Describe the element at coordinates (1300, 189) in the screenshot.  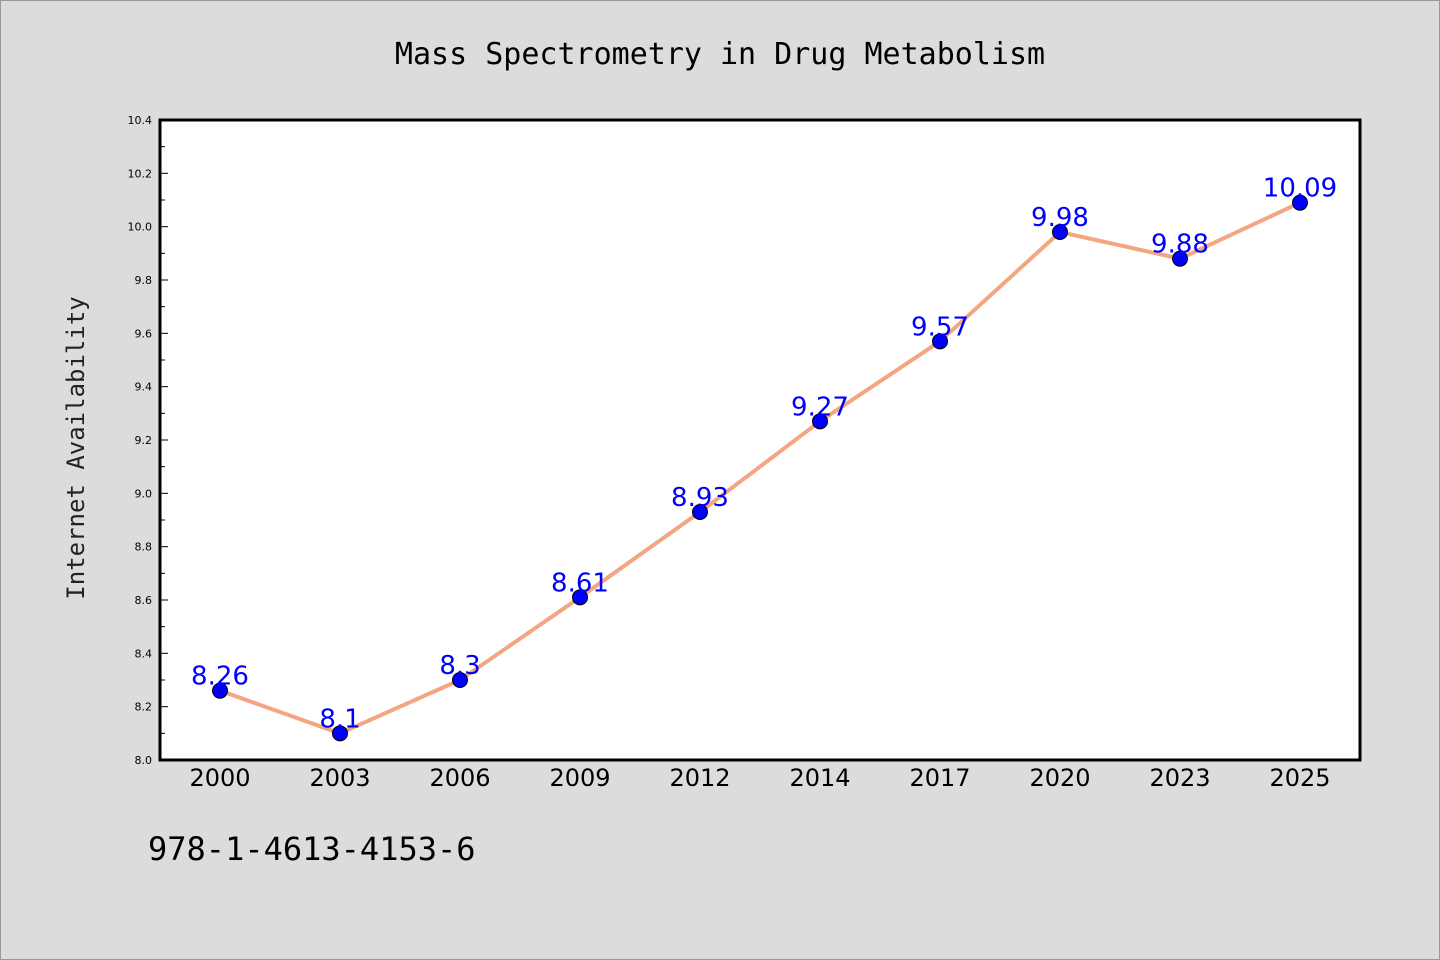
I see `data-label: 10.09` at that location.